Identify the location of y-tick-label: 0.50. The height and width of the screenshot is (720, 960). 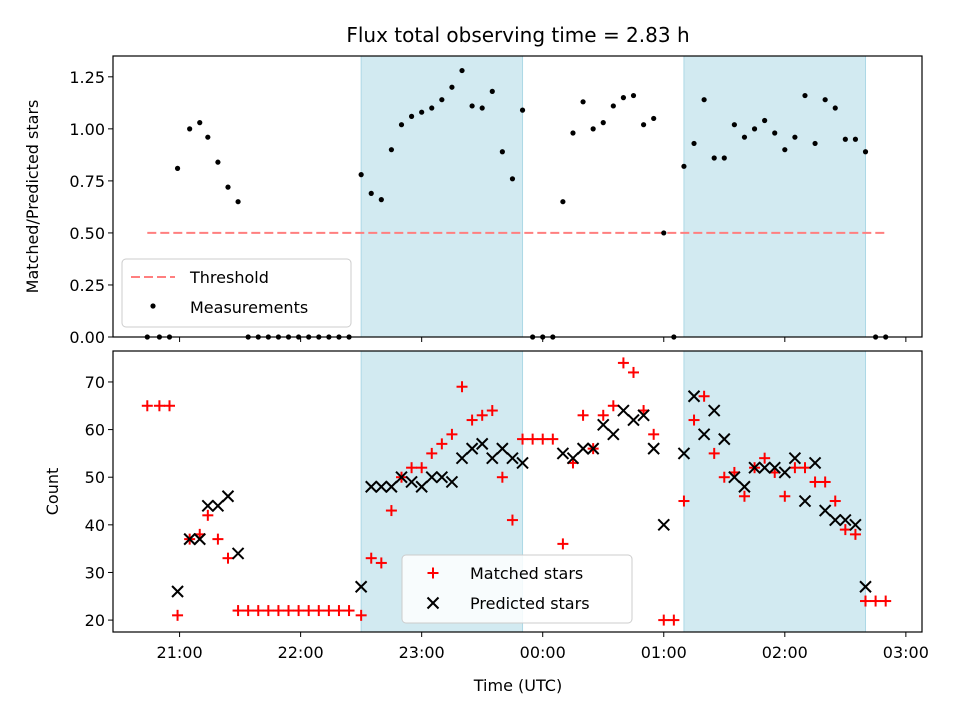
(87, 233).